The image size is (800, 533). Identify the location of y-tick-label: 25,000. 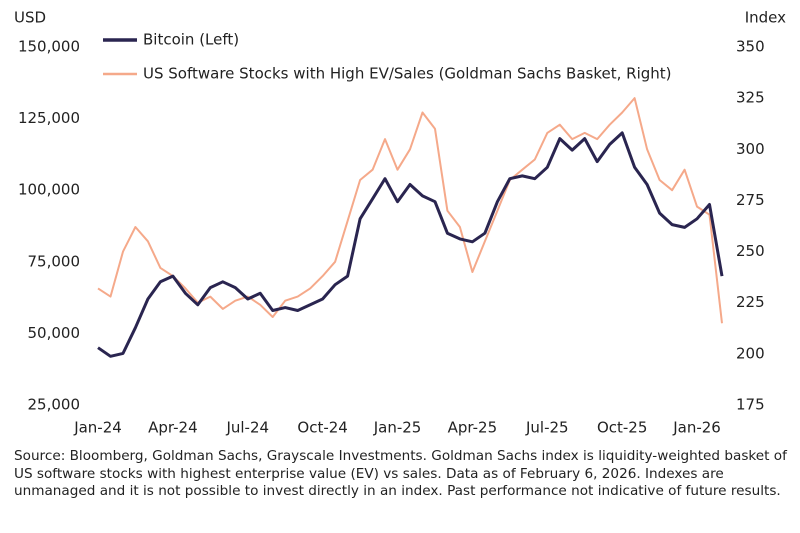
(54, 405).